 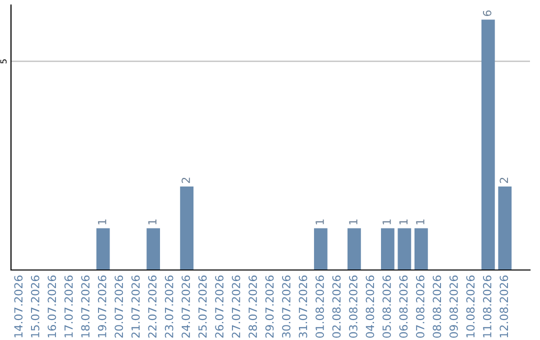 I want to click on x-tick-label: 28.07.2026, so click(x=252, y=307).